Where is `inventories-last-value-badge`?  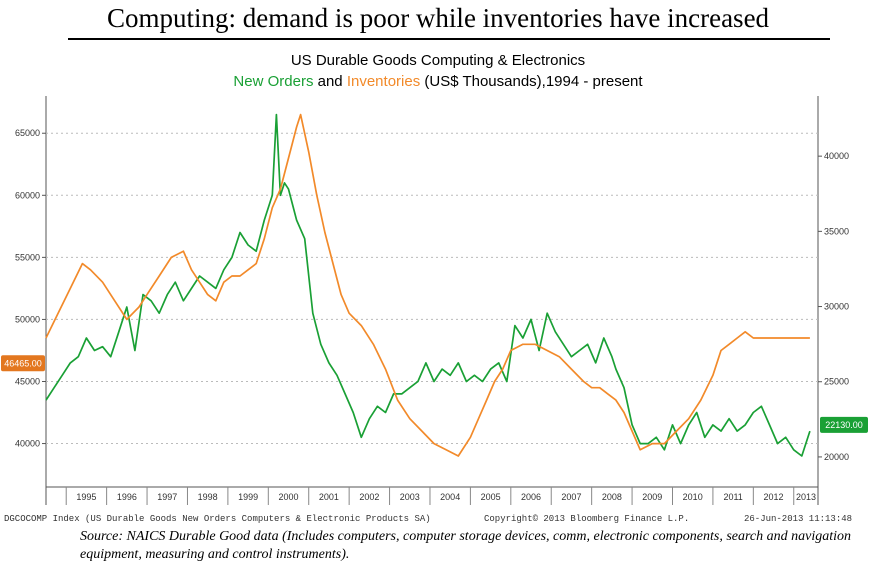 inventories-last-value-badge is located at coordinates (23, 363).